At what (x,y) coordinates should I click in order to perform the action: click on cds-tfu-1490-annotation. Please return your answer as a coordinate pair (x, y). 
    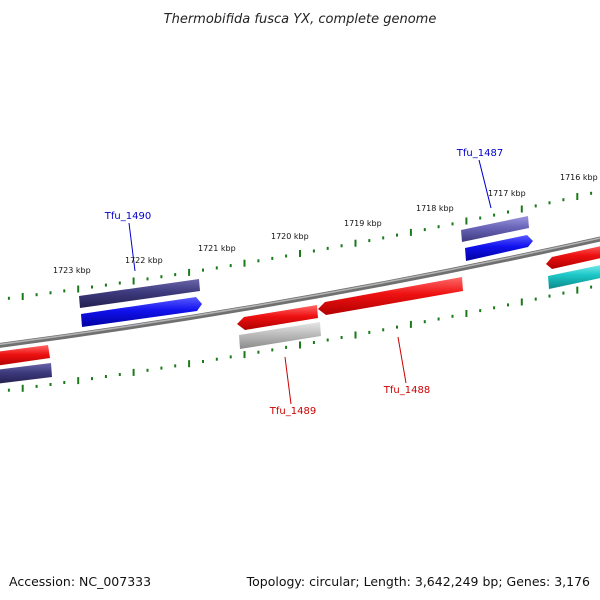
    Looking at the image, I should click on (139, 293).